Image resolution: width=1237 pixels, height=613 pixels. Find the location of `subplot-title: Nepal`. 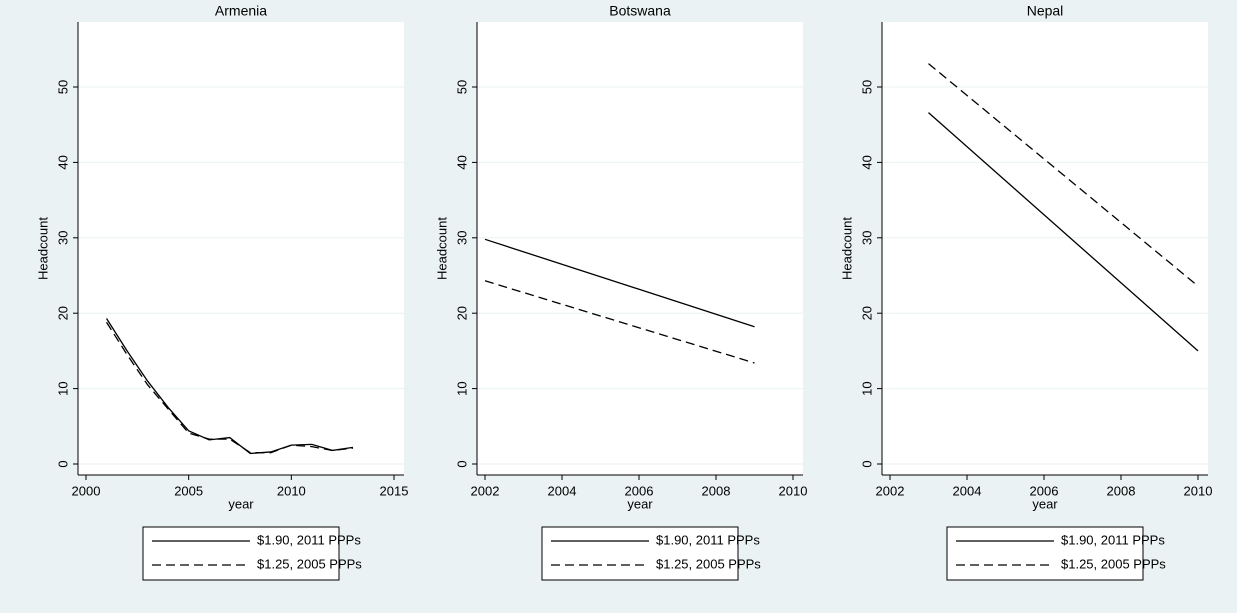

subplot-title: Nepal is located at coordinates (1045, 11).